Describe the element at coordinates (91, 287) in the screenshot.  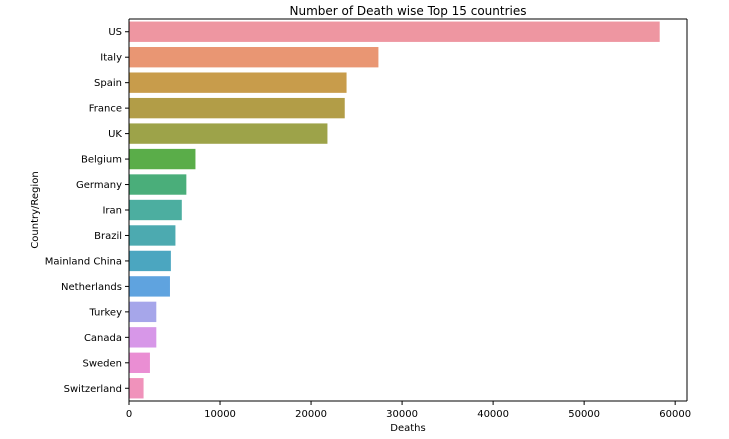
I see `y-tick-label-netherlands: Netherlands` at that location.